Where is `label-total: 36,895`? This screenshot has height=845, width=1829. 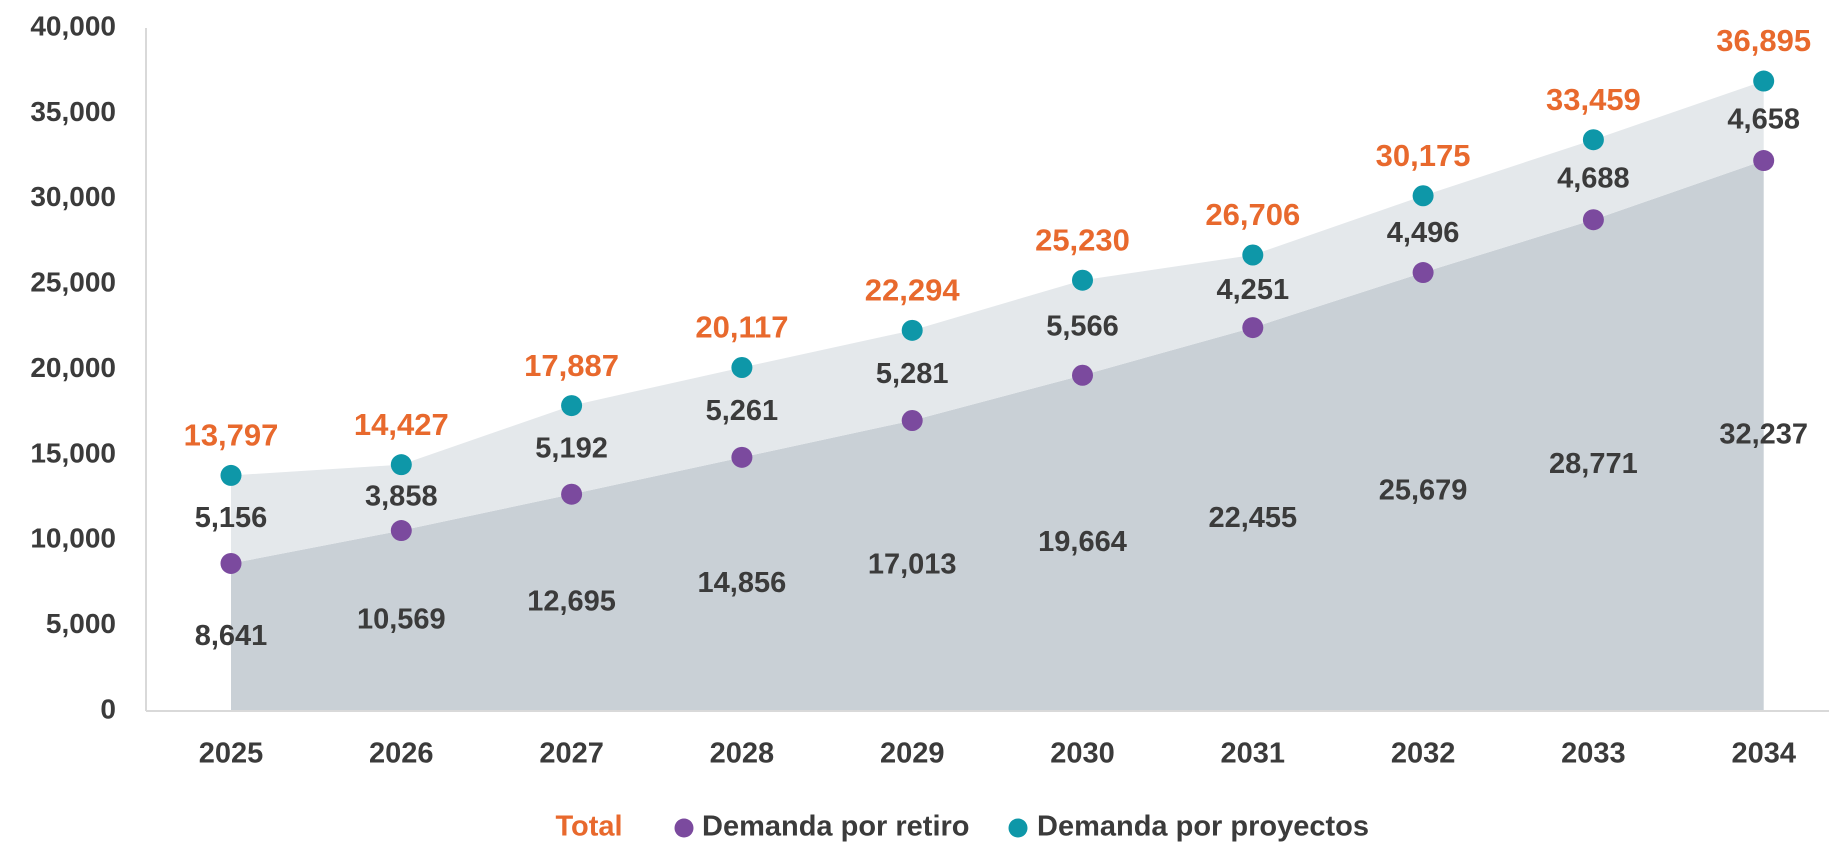
label-total: 36,895 is located at coordinates (1763, 40).